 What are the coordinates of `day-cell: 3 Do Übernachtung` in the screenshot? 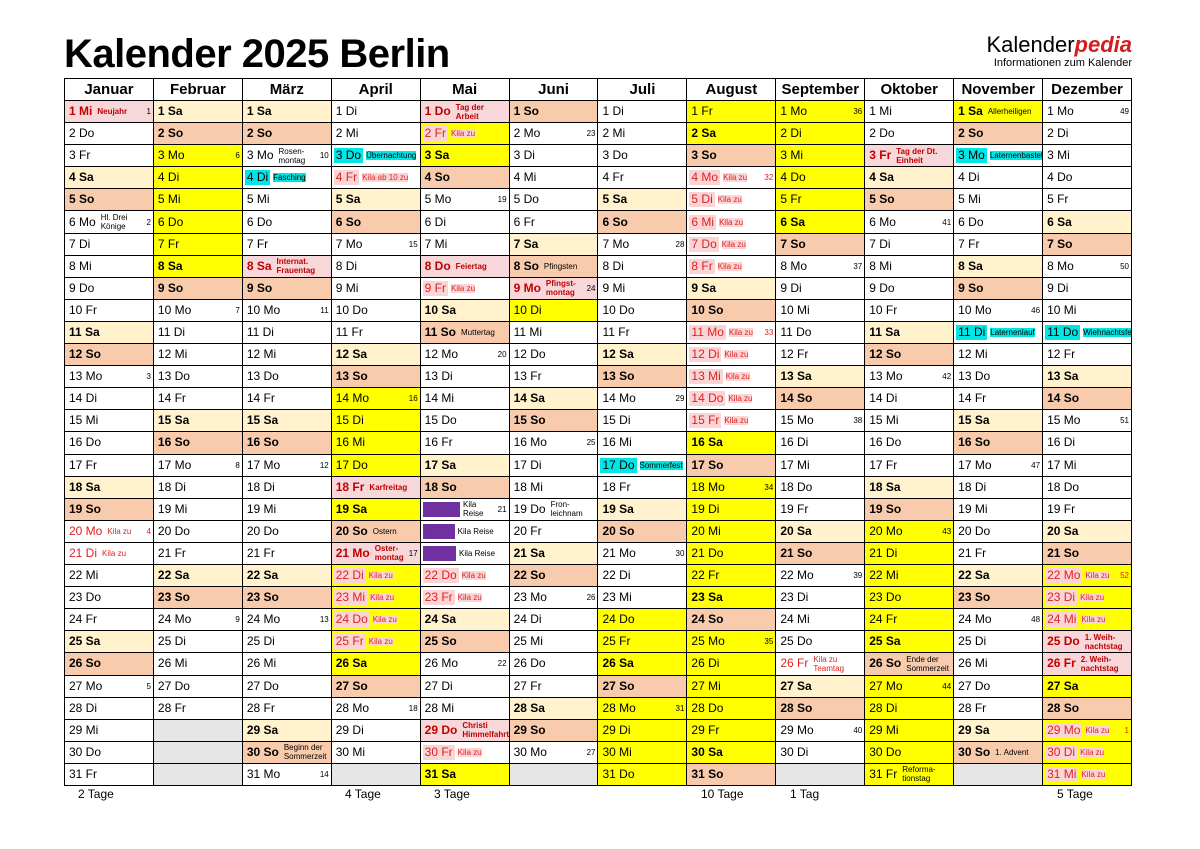 It's located at (376, 156).